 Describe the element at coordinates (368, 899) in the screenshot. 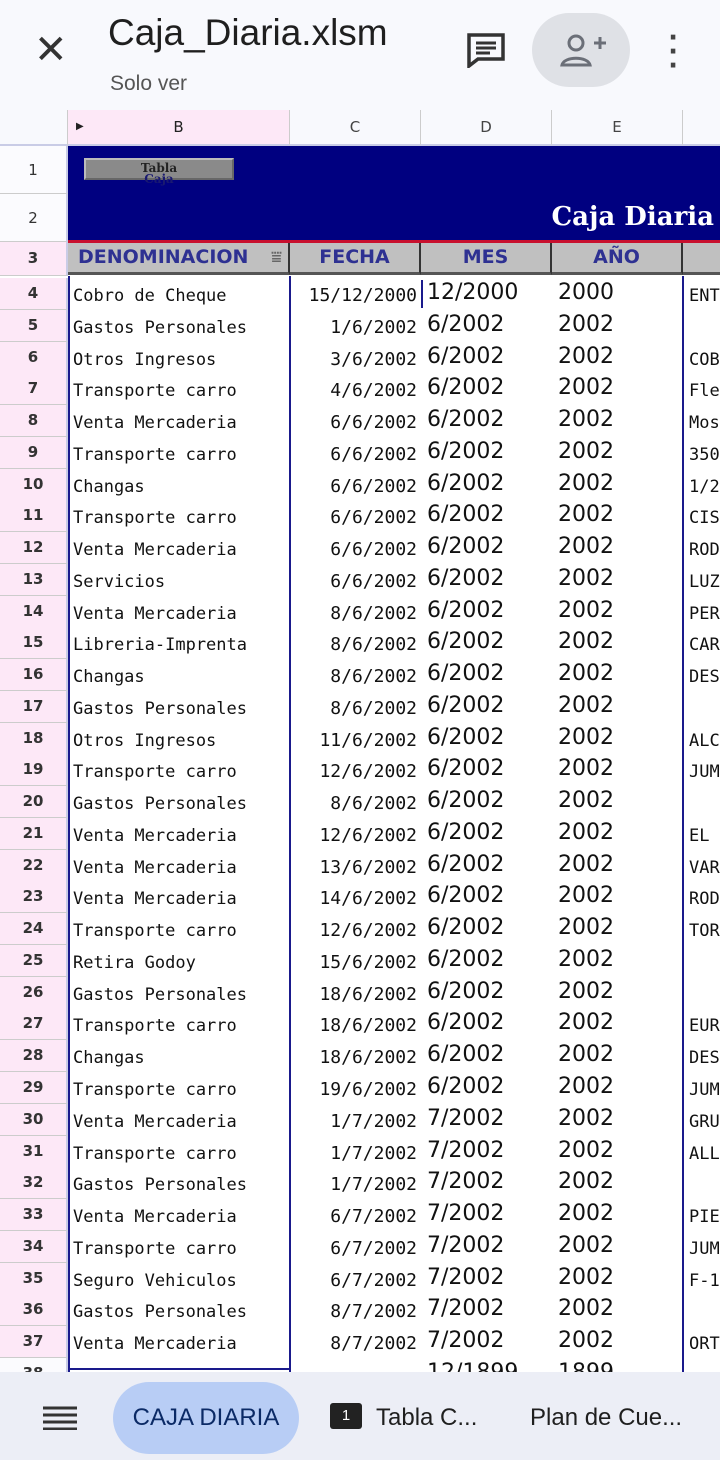

I see `cell-fecha: 14/6/2002` at that location.